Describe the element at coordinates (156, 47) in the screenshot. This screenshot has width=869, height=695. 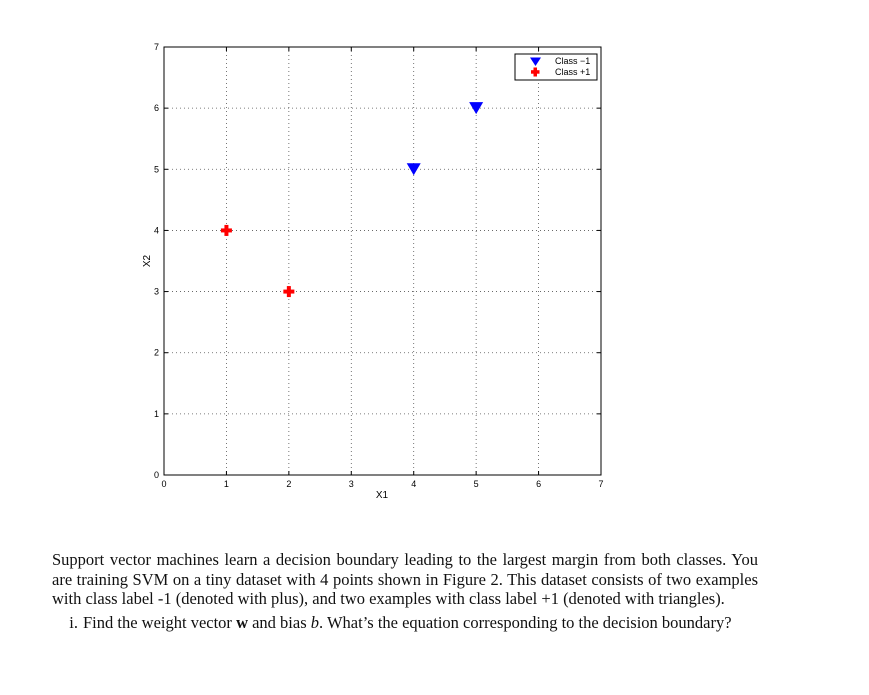
I see `y-tick-label: 7` at that location.